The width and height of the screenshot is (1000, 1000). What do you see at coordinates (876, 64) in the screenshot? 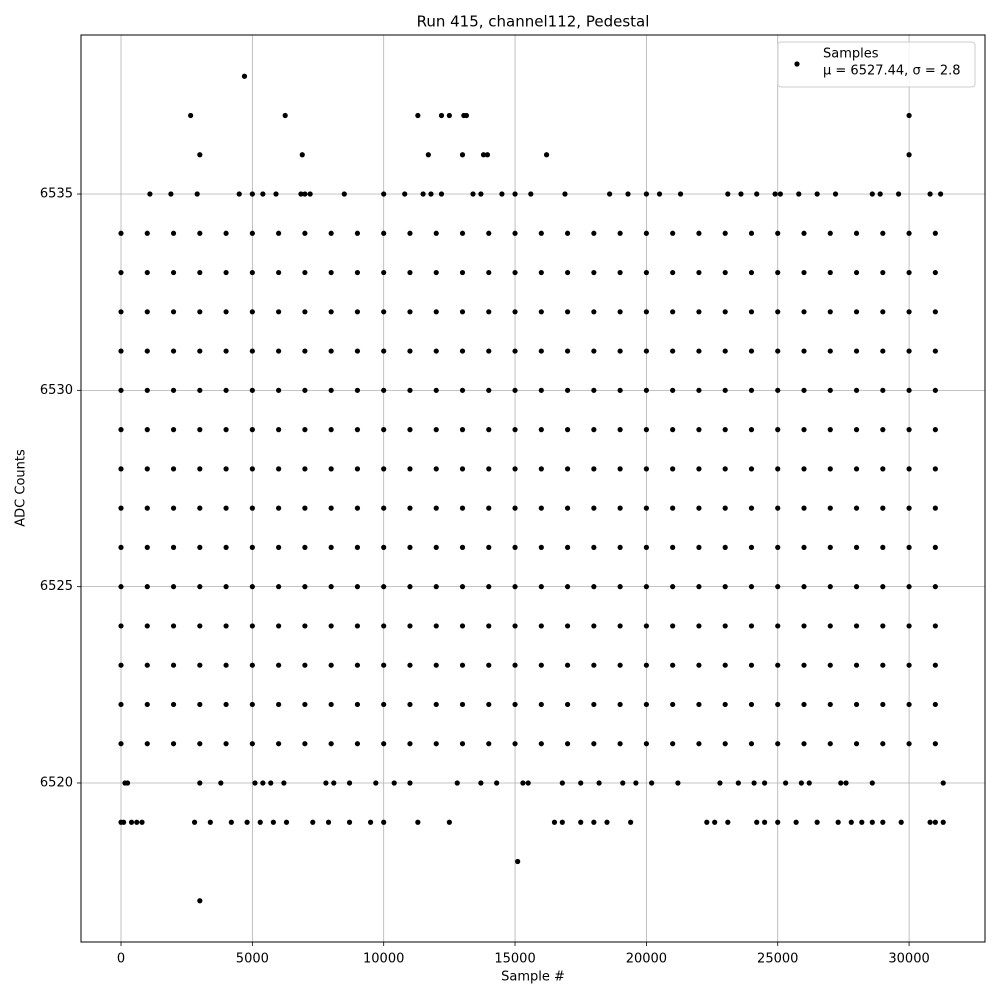
I see `legend-box` at bounding box center [876, 64].